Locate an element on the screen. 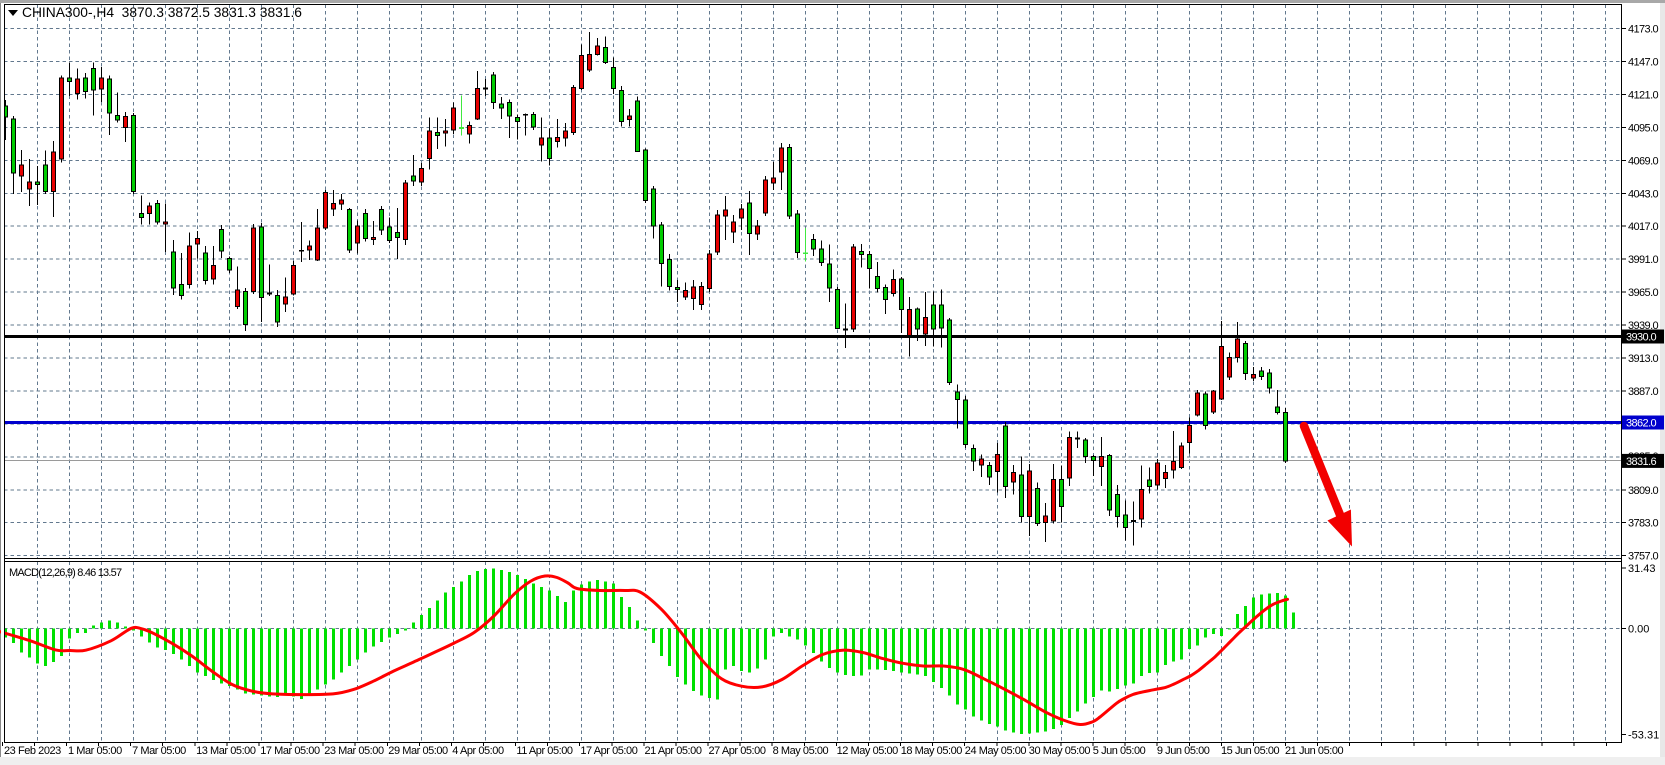 The height and width of the screenshot is (765, 1665). svg-text: 4043.0 is located at coordinates (1643, 194).